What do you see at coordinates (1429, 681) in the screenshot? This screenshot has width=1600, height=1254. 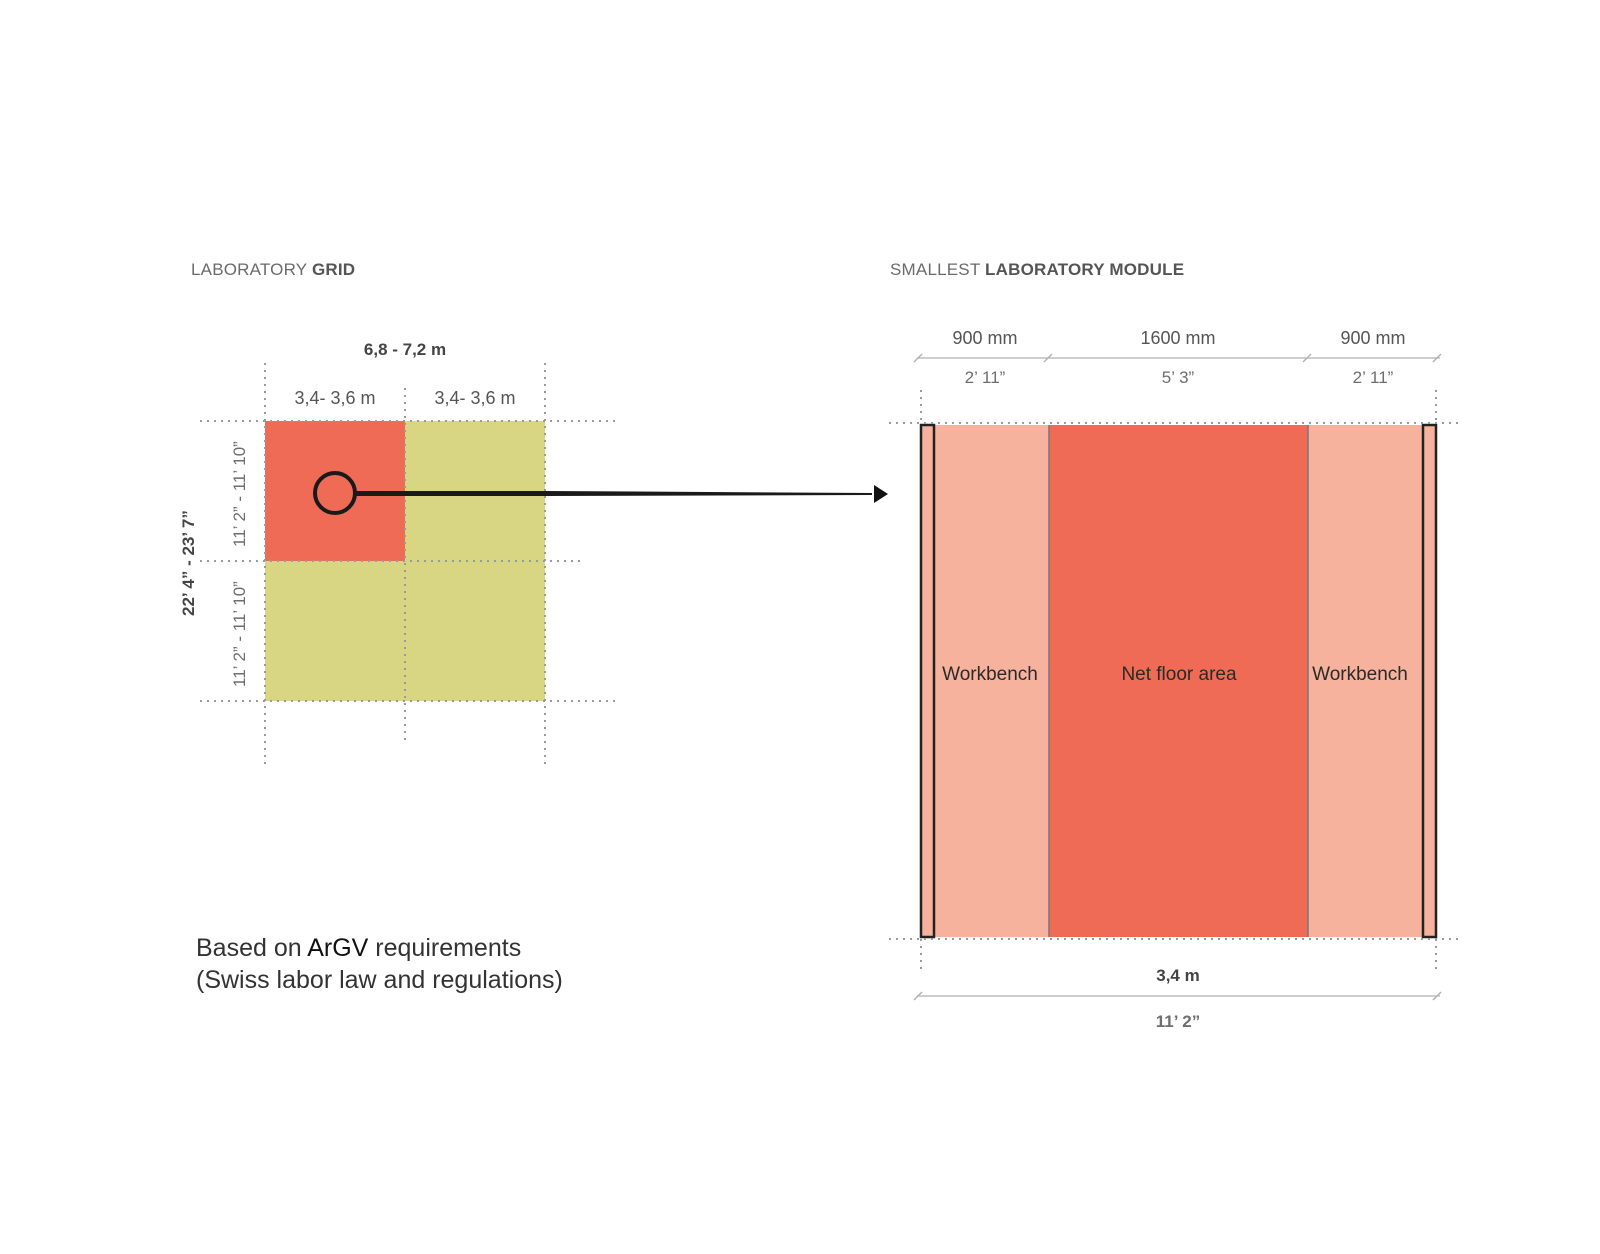 I see `wall-right` at bounding box center [1429, 681].